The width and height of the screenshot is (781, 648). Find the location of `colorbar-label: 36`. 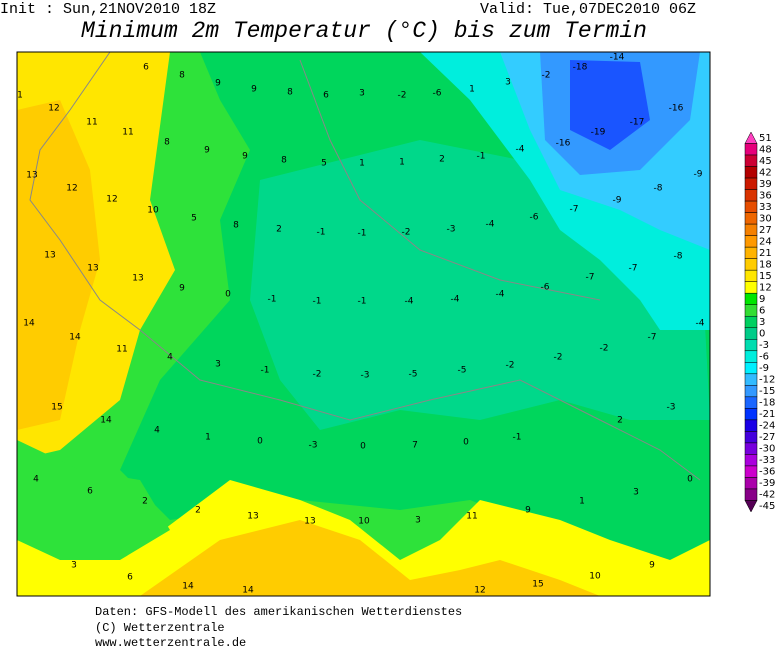

colorbar-label: 36 is located at coordinates (765, 195).